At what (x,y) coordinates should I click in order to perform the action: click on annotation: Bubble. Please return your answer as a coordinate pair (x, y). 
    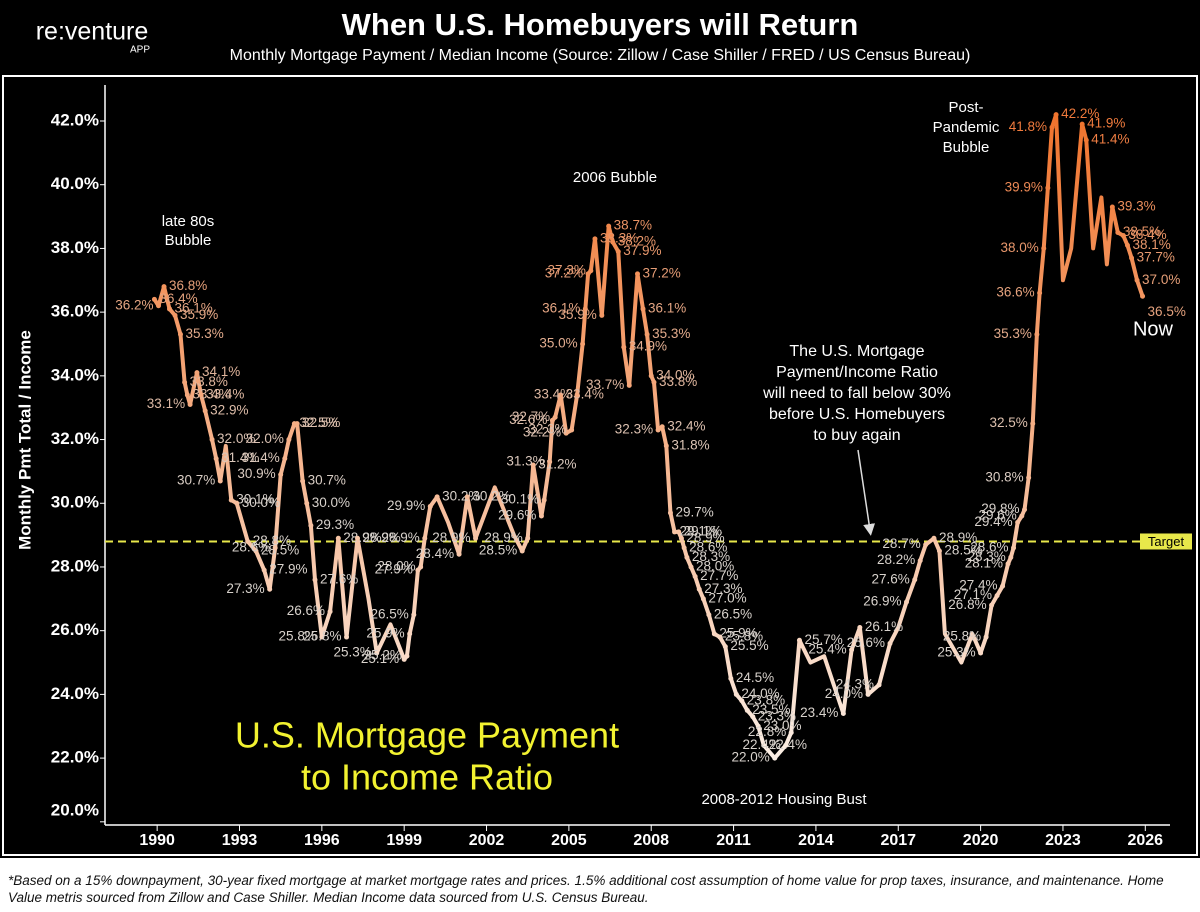
    Looking at the image, I should click on (188, 240).